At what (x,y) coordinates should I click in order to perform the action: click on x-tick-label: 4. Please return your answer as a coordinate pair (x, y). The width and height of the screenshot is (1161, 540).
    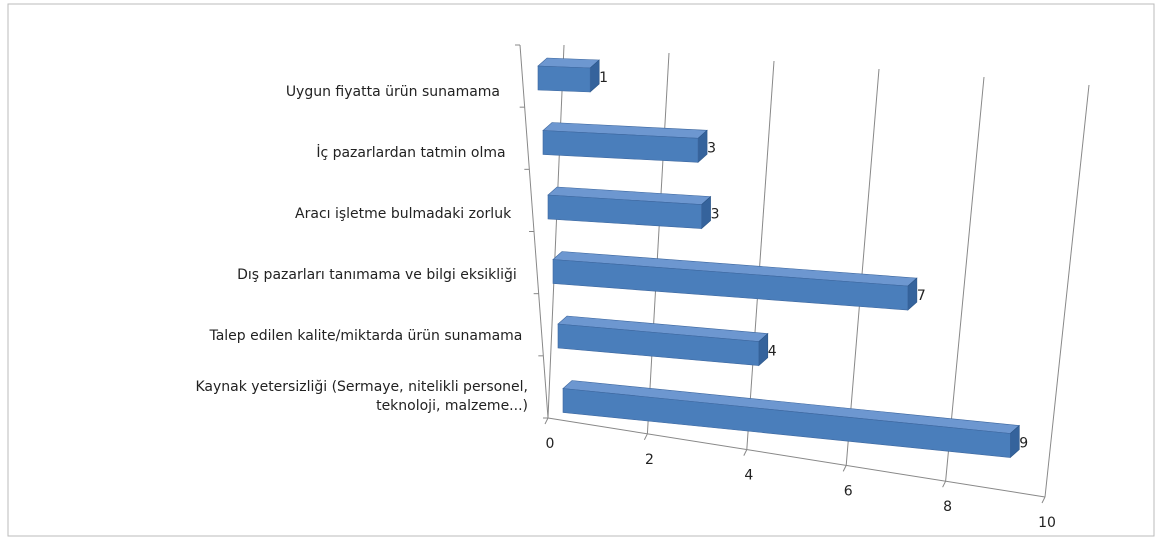
    Looking at the image, I should click on (748, 476).